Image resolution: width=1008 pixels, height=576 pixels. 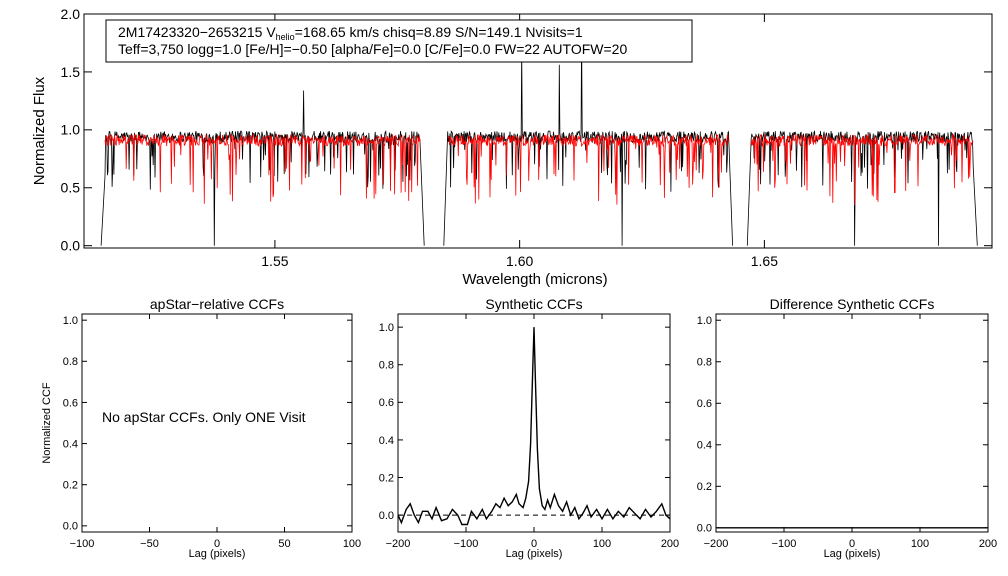 I want to click on synthetic-ccf-plot-area, so click(x=534, y=426).